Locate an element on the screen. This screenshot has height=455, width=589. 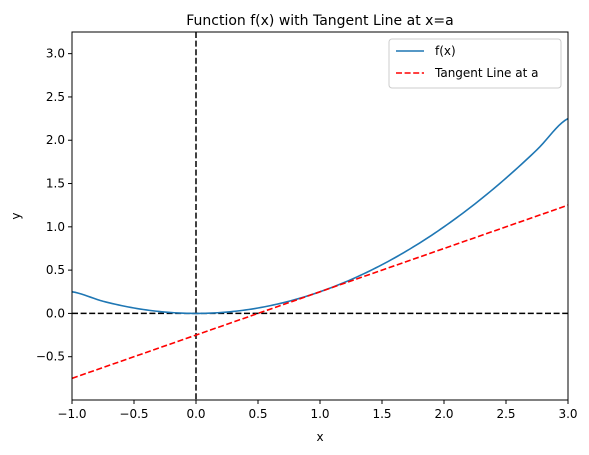
x-axis-label: x is located at coordinates (319, 437).